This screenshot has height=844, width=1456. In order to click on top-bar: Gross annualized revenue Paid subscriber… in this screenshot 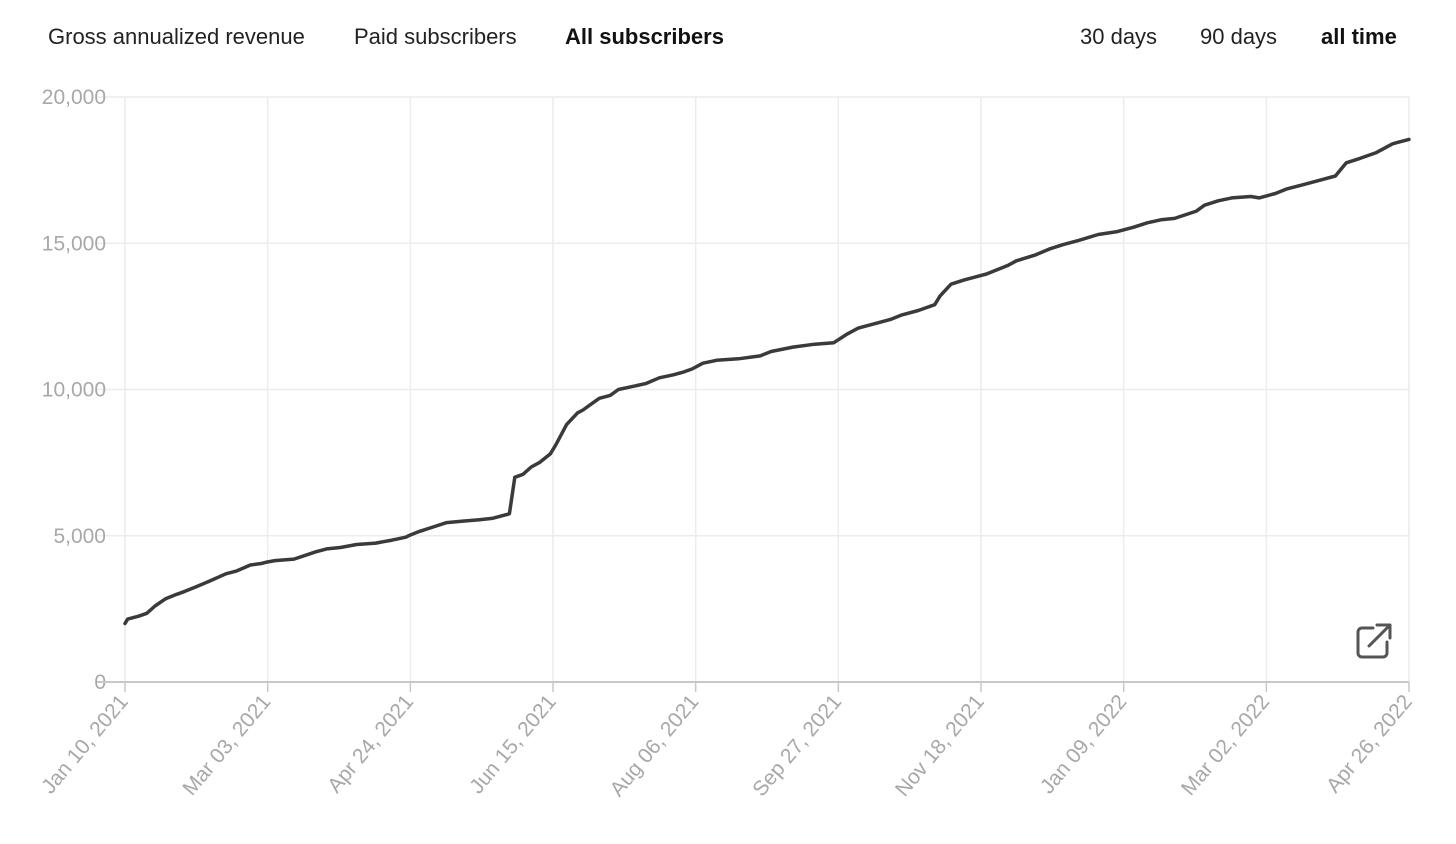, I will do `click(728, 38)`.